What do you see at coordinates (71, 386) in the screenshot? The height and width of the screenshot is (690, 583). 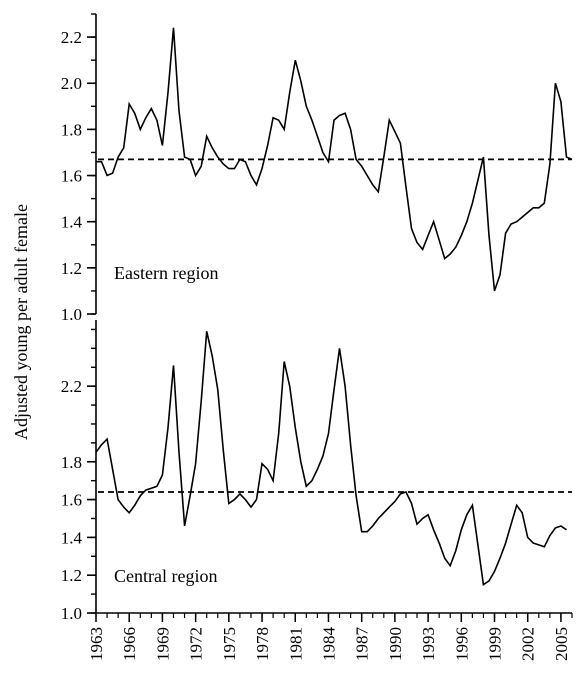 I see `y-tick-label-central: 2.2` at bounding box center [71, 386].